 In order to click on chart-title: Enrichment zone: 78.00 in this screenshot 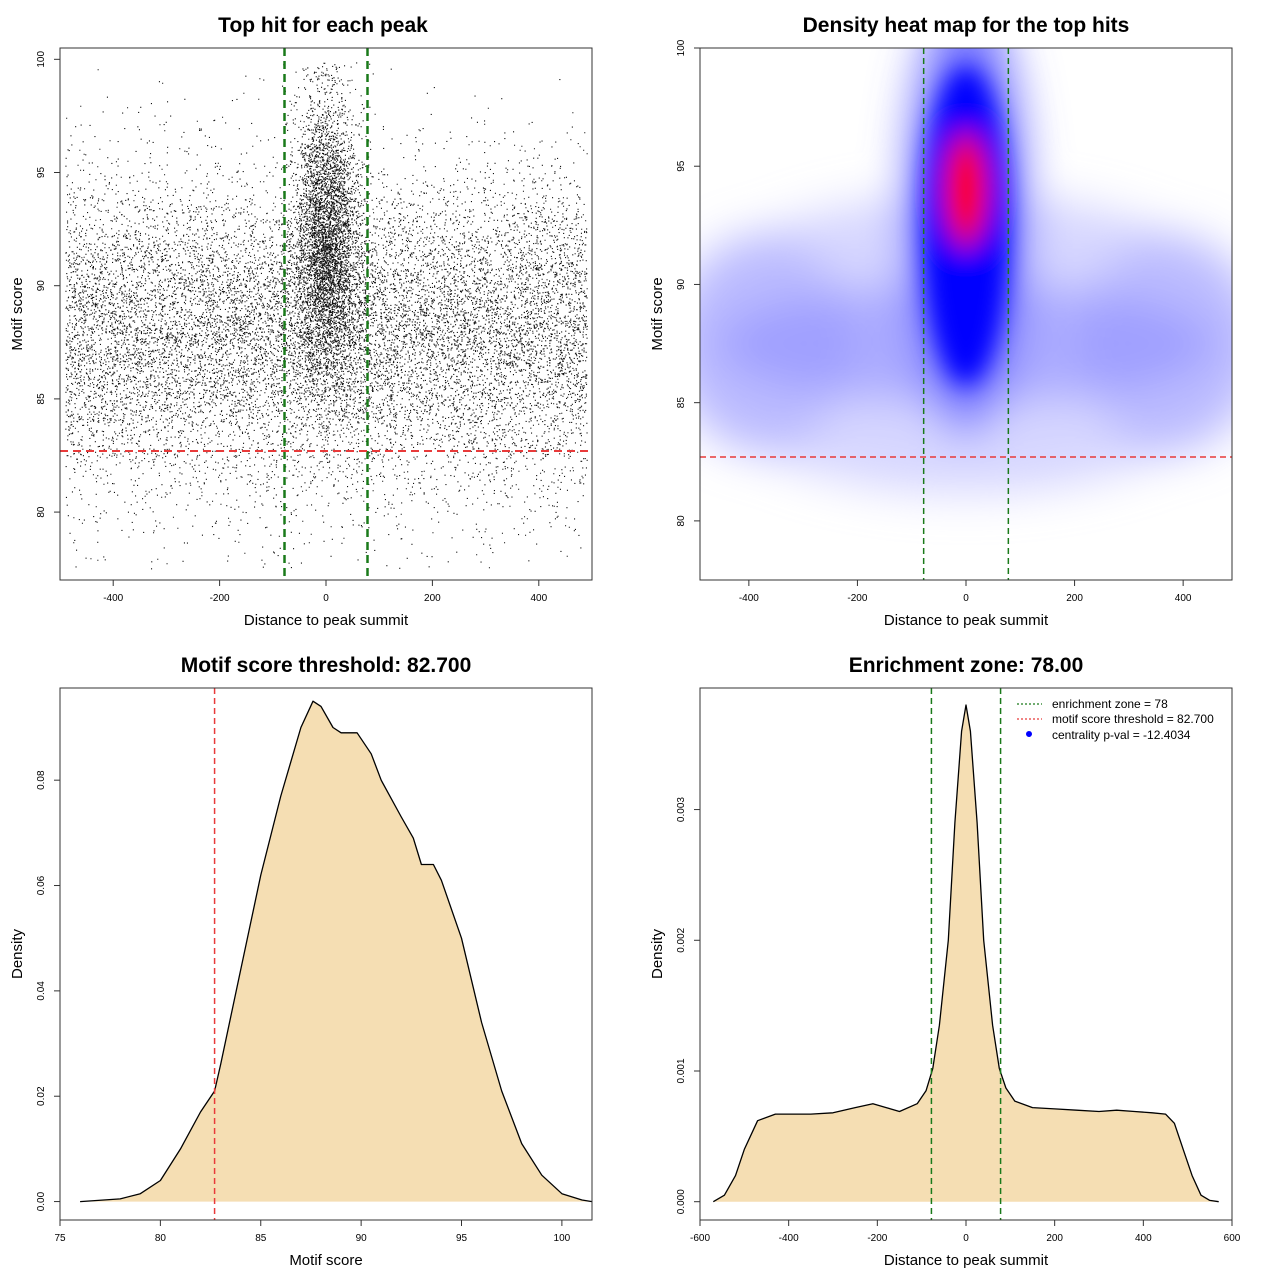, I will do `click(966, 665)`.